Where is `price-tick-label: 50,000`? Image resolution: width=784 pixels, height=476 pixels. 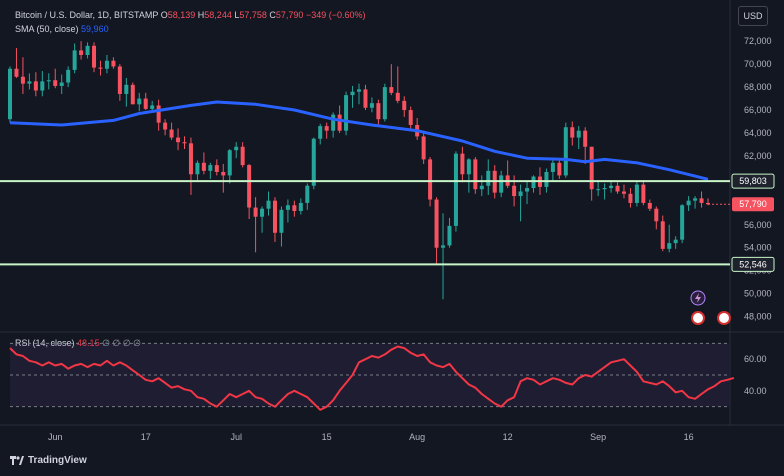 price-tick-label: 50,000 is located at coordinates (758, 294).